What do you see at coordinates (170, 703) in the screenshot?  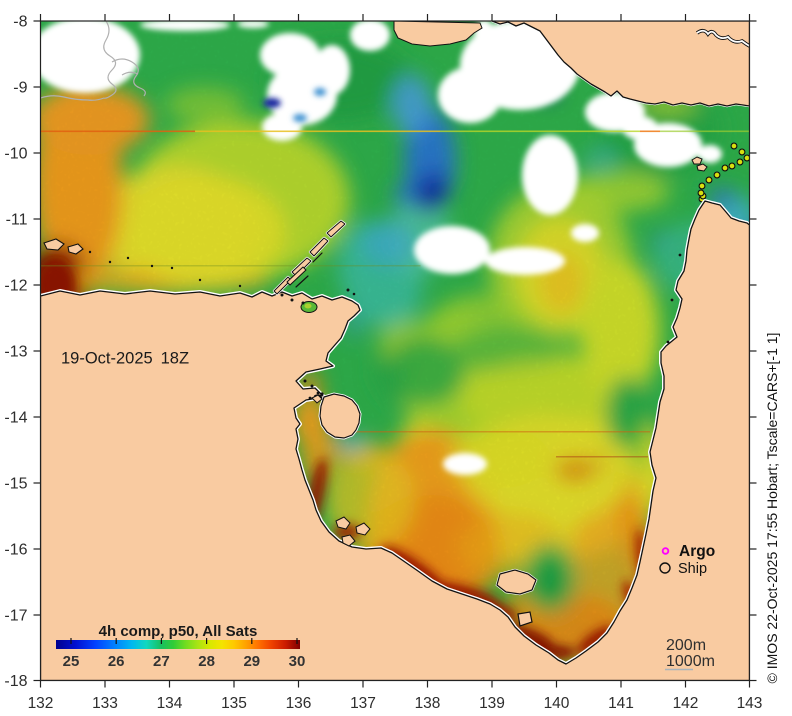 I see `svg-text: 134` at bounding box center [170, 703].